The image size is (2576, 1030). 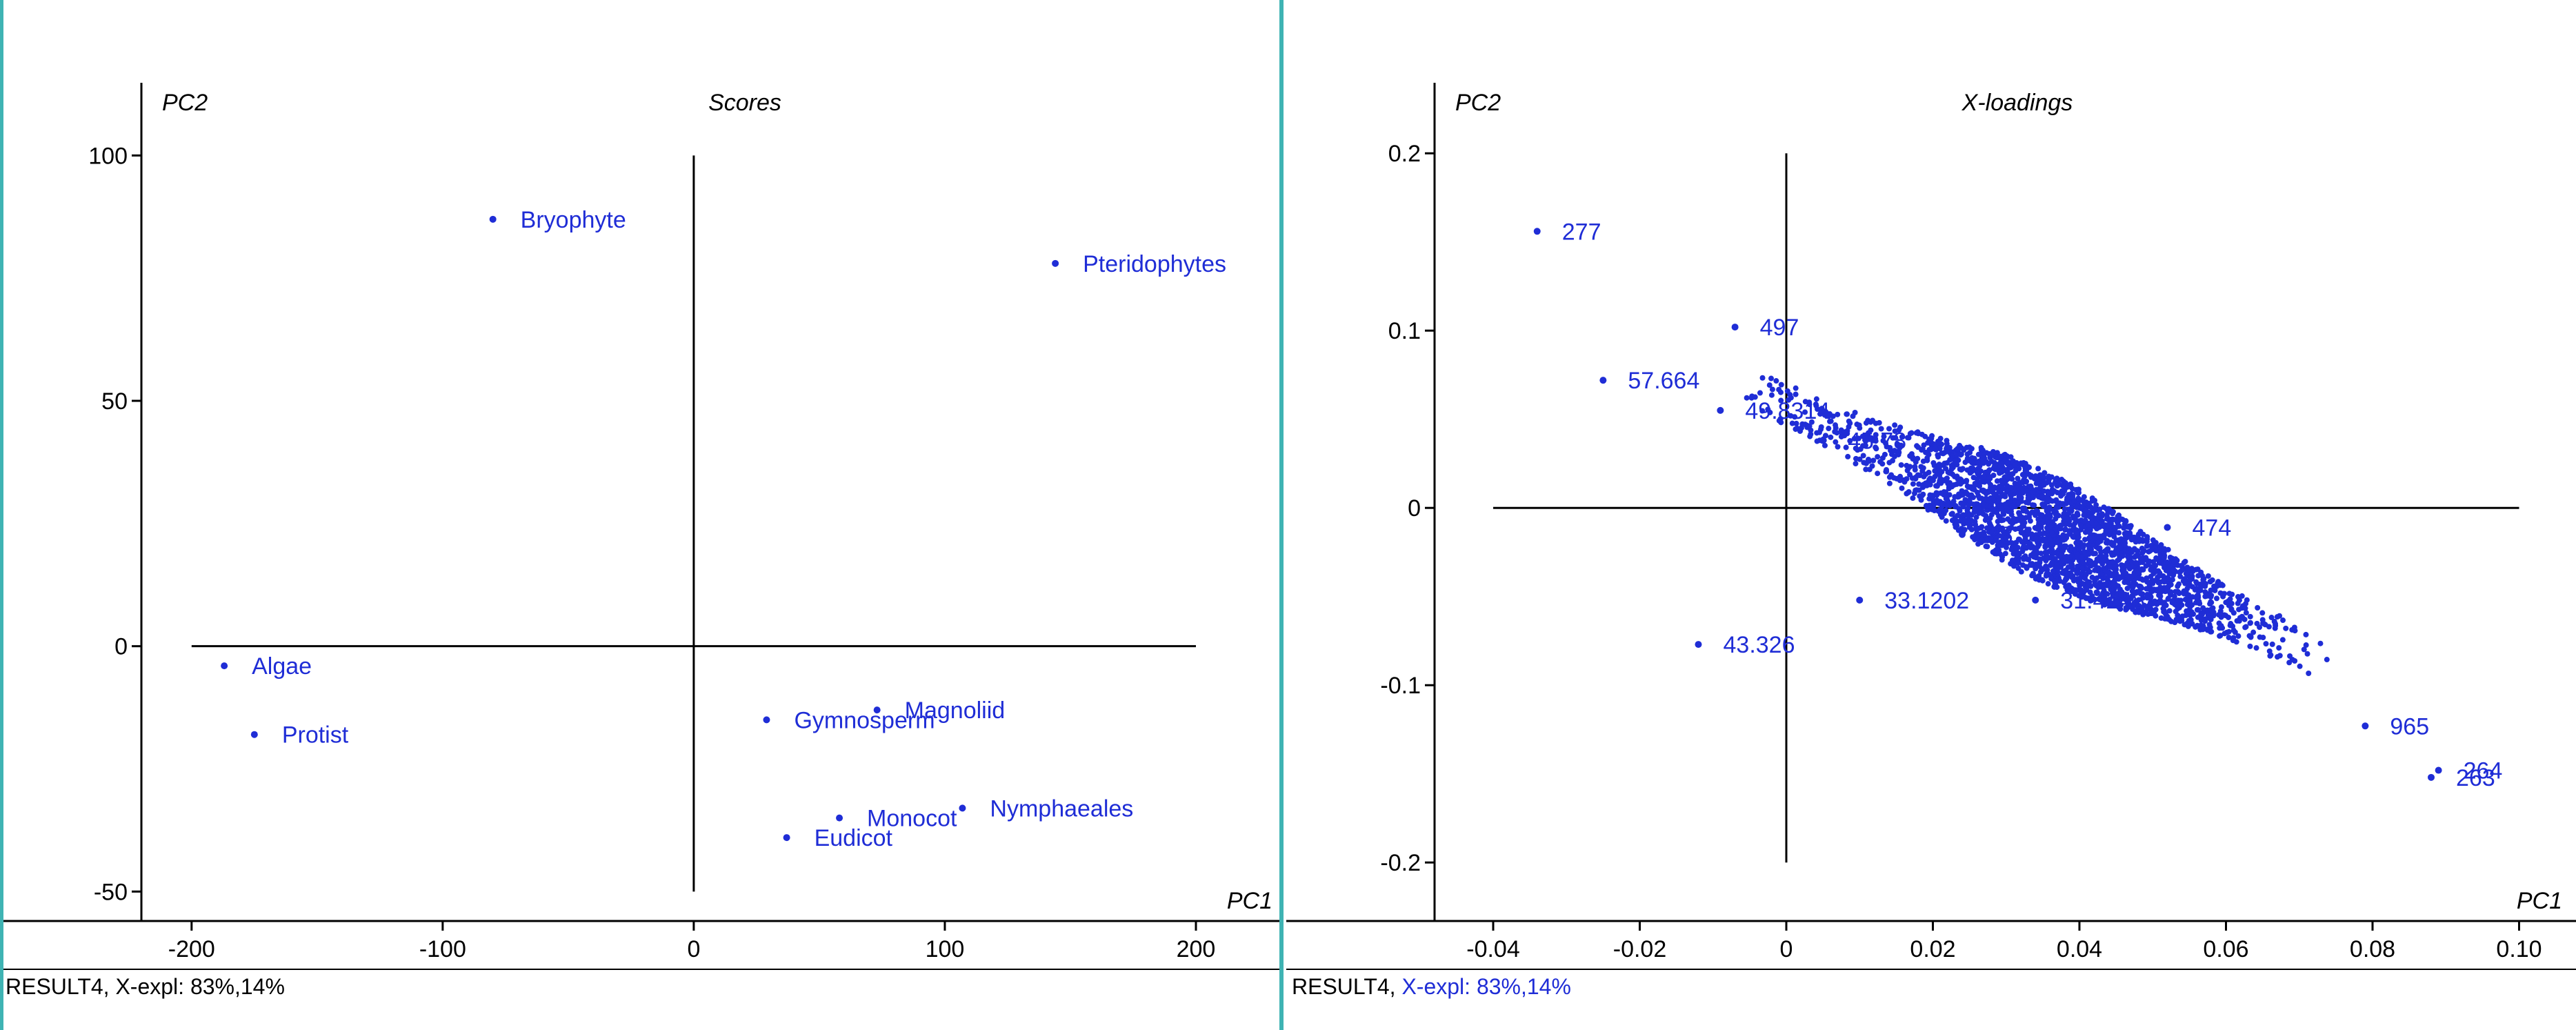 What do you see at coordinates (1414, 508) in the screenshot?
I see `y-tick-label: 0` at bounding box center [1414, 508].